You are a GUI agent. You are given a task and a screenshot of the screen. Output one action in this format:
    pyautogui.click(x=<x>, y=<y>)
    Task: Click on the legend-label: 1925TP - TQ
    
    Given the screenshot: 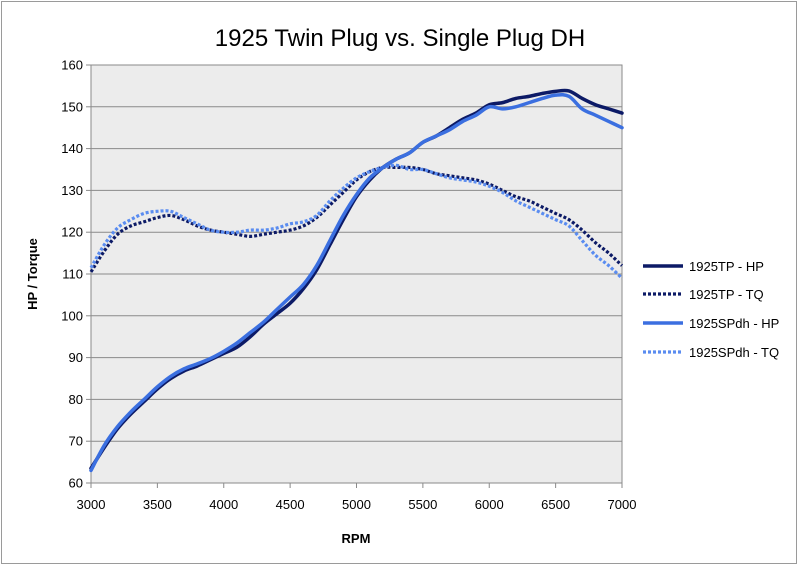 What is the action you would take?
    pyautogui.click(x=726, y=294)
    